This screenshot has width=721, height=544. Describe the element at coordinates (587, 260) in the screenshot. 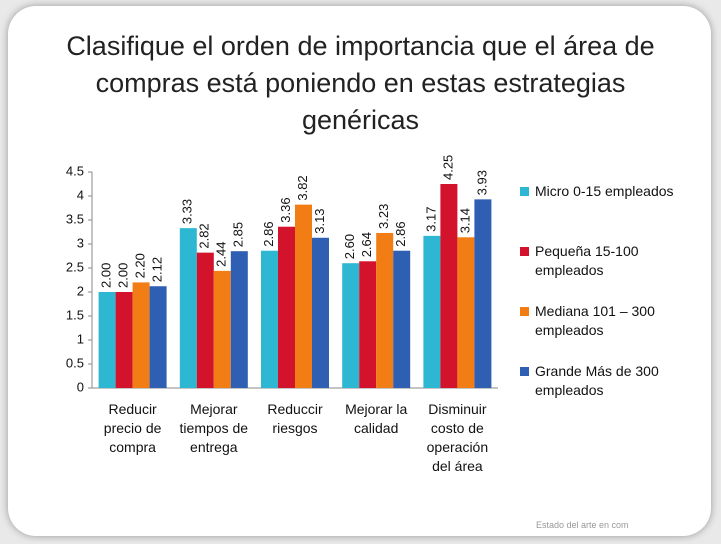

I see `legend-label: Pequeña 15-100 empleados` at that location.